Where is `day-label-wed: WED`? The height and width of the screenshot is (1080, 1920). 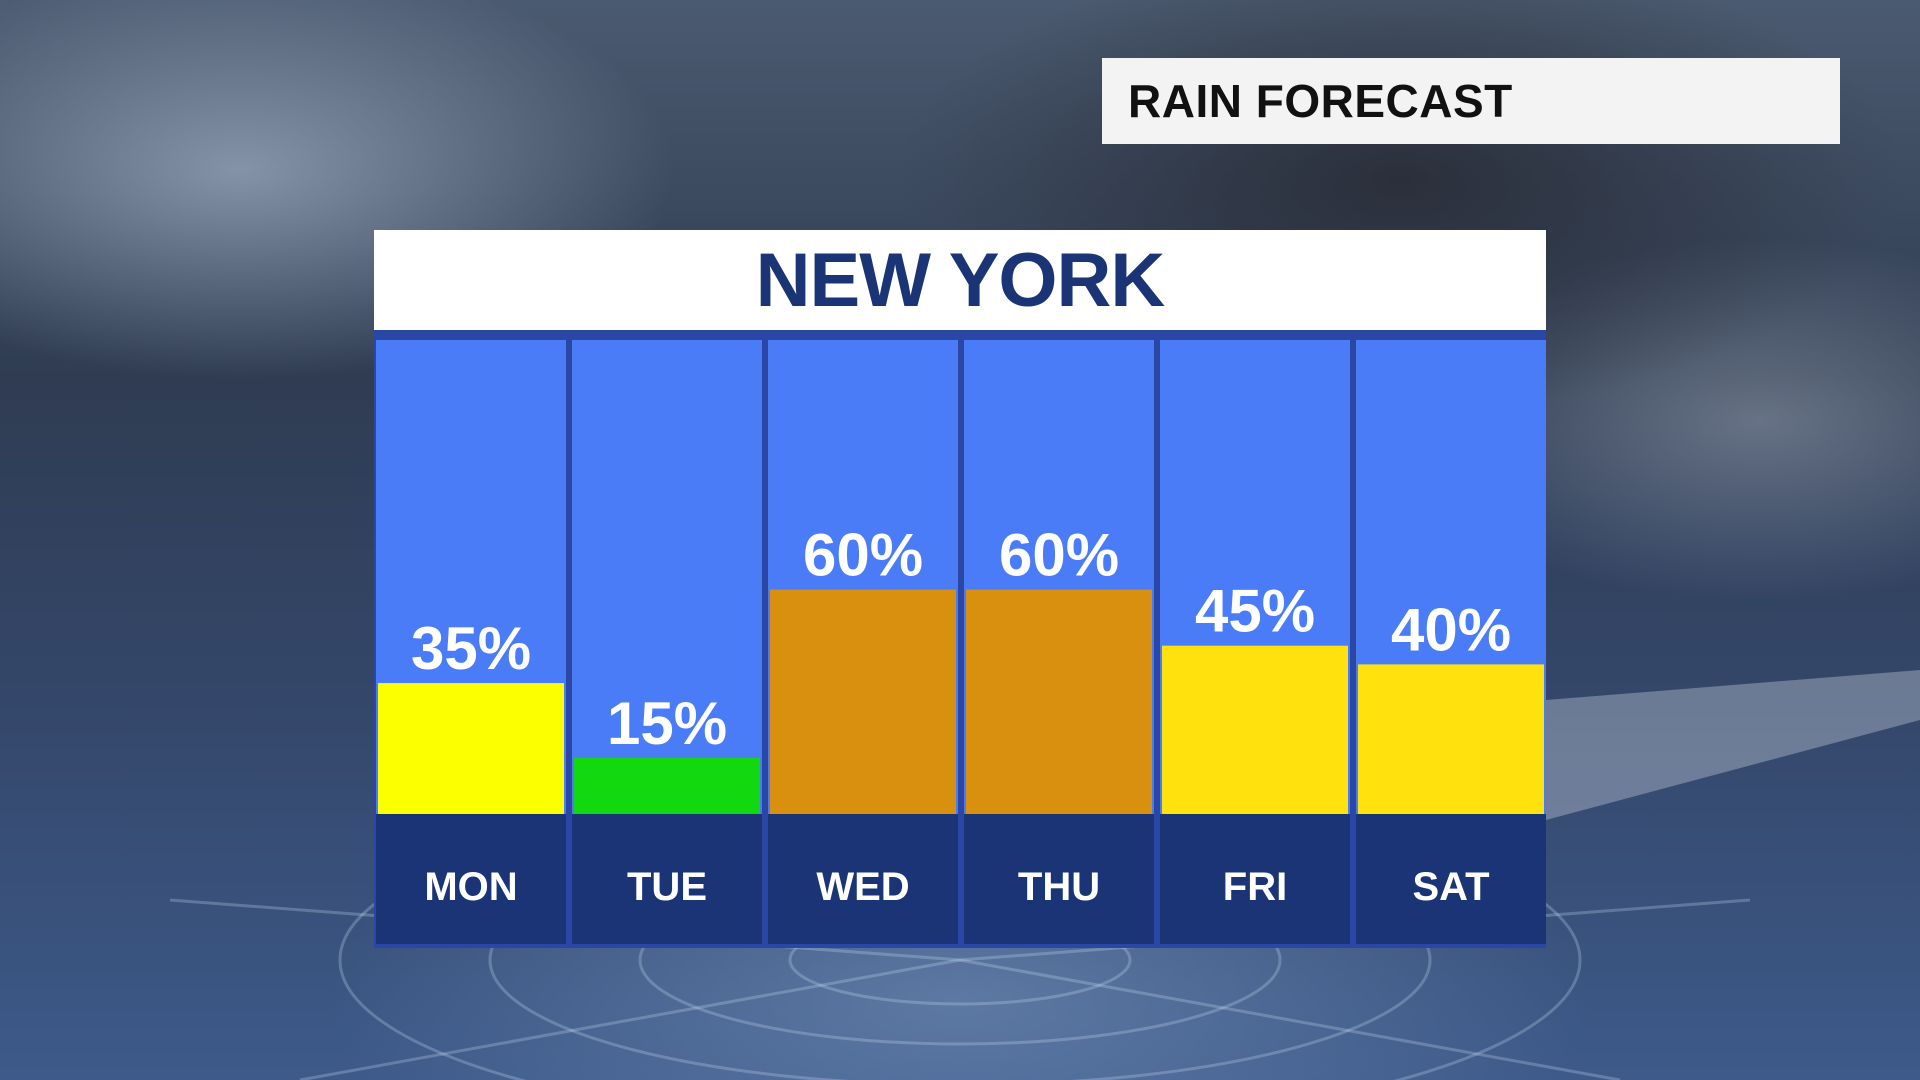 day-label-wed: WED is located at coordinates (862, 887).